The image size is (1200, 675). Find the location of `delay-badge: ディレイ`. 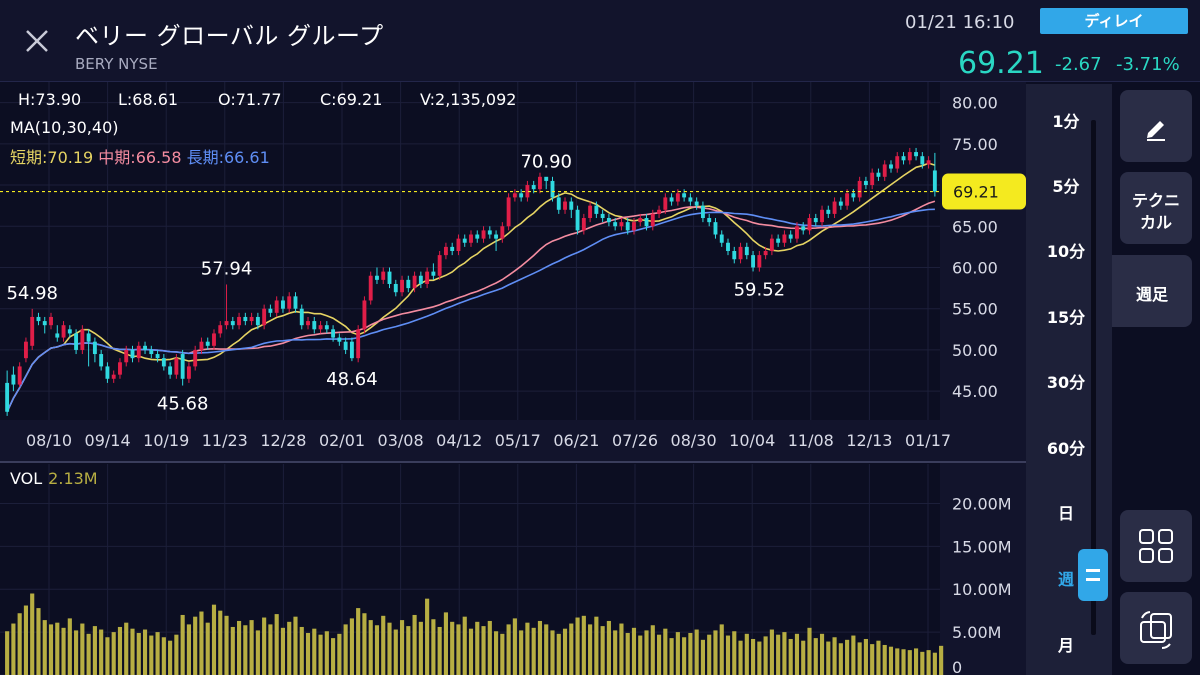

delay-badge: ディレイ is located at coordinates (1114, 21).